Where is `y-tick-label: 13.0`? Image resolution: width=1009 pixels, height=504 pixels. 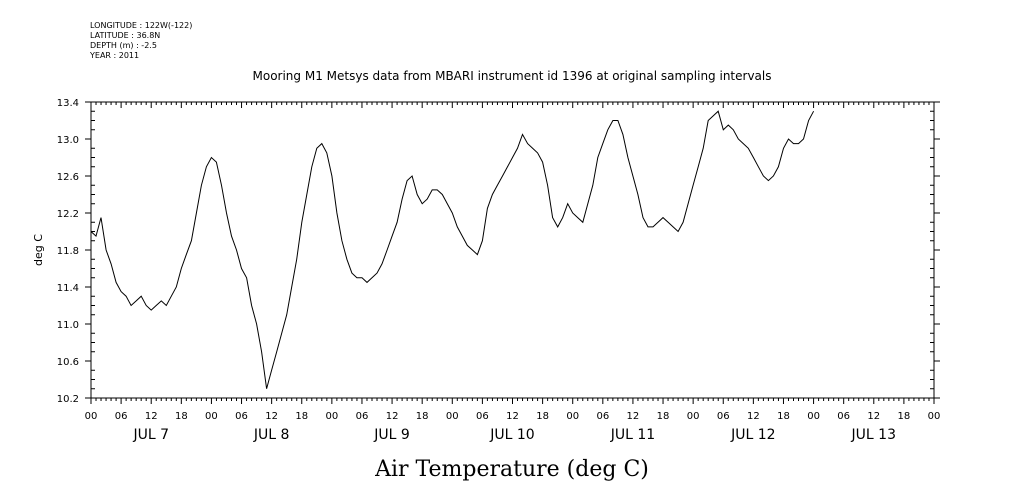 y-tick-label: 13.0 is located at coordinates (68, 140).